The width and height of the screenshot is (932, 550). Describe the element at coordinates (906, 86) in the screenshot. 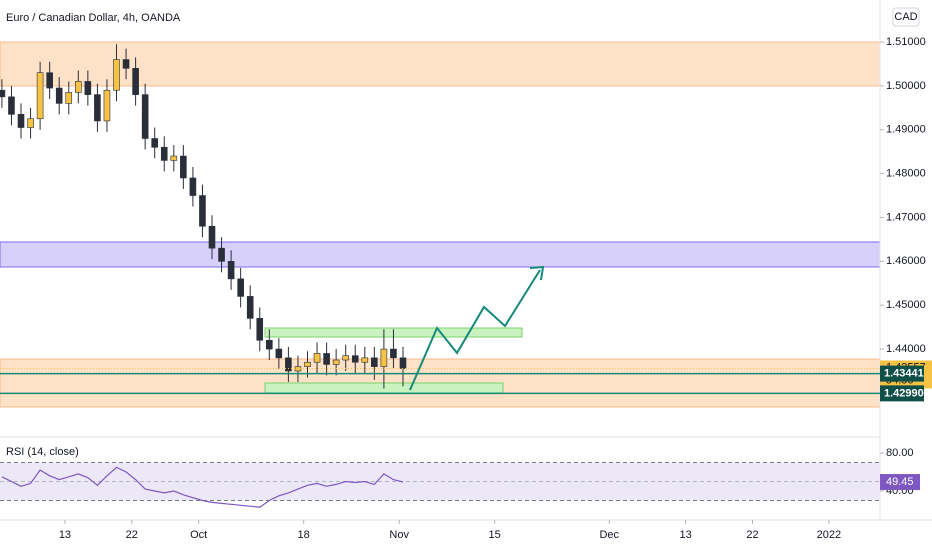

I see `y-tick-label: 1.50000` at that location.